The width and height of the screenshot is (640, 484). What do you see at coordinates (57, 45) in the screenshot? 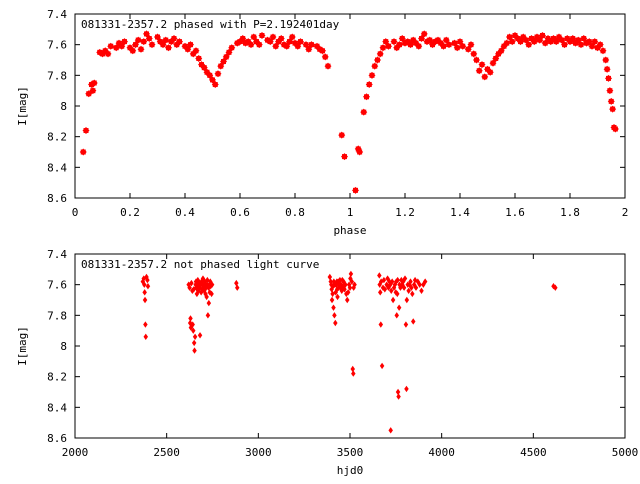
I see `y-tick-label: 7.6` at bounding box center [57, 45].